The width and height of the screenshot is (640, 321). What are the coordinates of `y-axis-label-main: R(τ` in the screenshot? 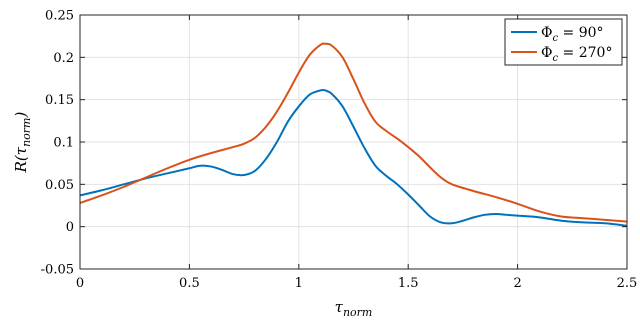 It's located at (21, 159).